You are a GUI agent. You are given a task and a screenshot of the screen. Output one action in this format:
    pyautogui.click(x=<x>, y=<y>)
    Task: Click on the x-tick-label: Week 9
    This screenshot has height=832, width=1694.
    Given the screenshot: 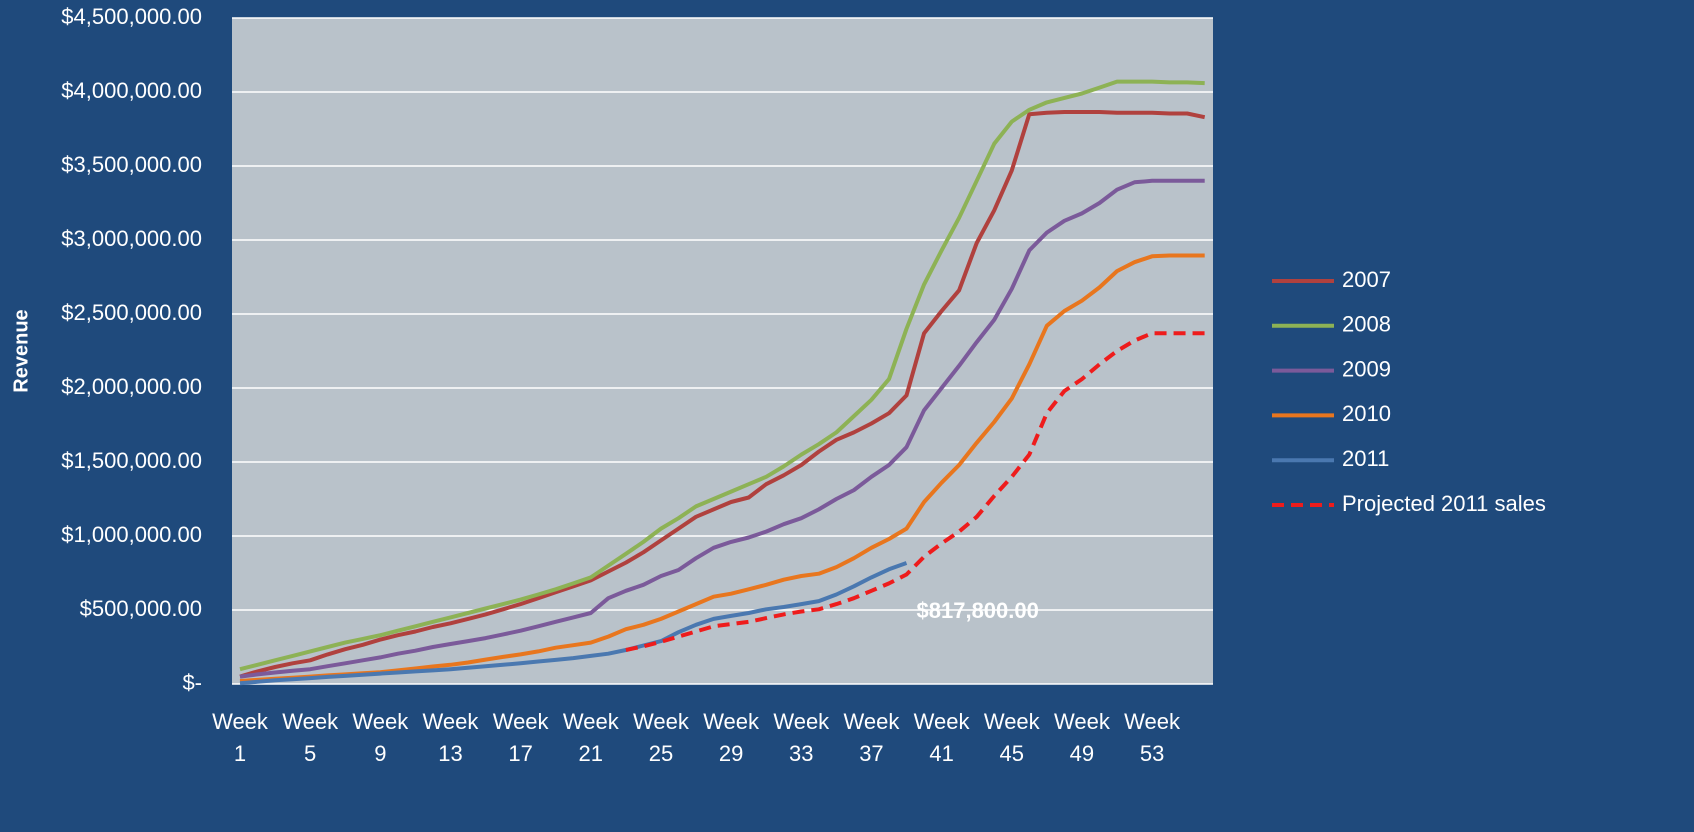 What is the action you would take?
    pyautogui.click(x=380, y=737)
    